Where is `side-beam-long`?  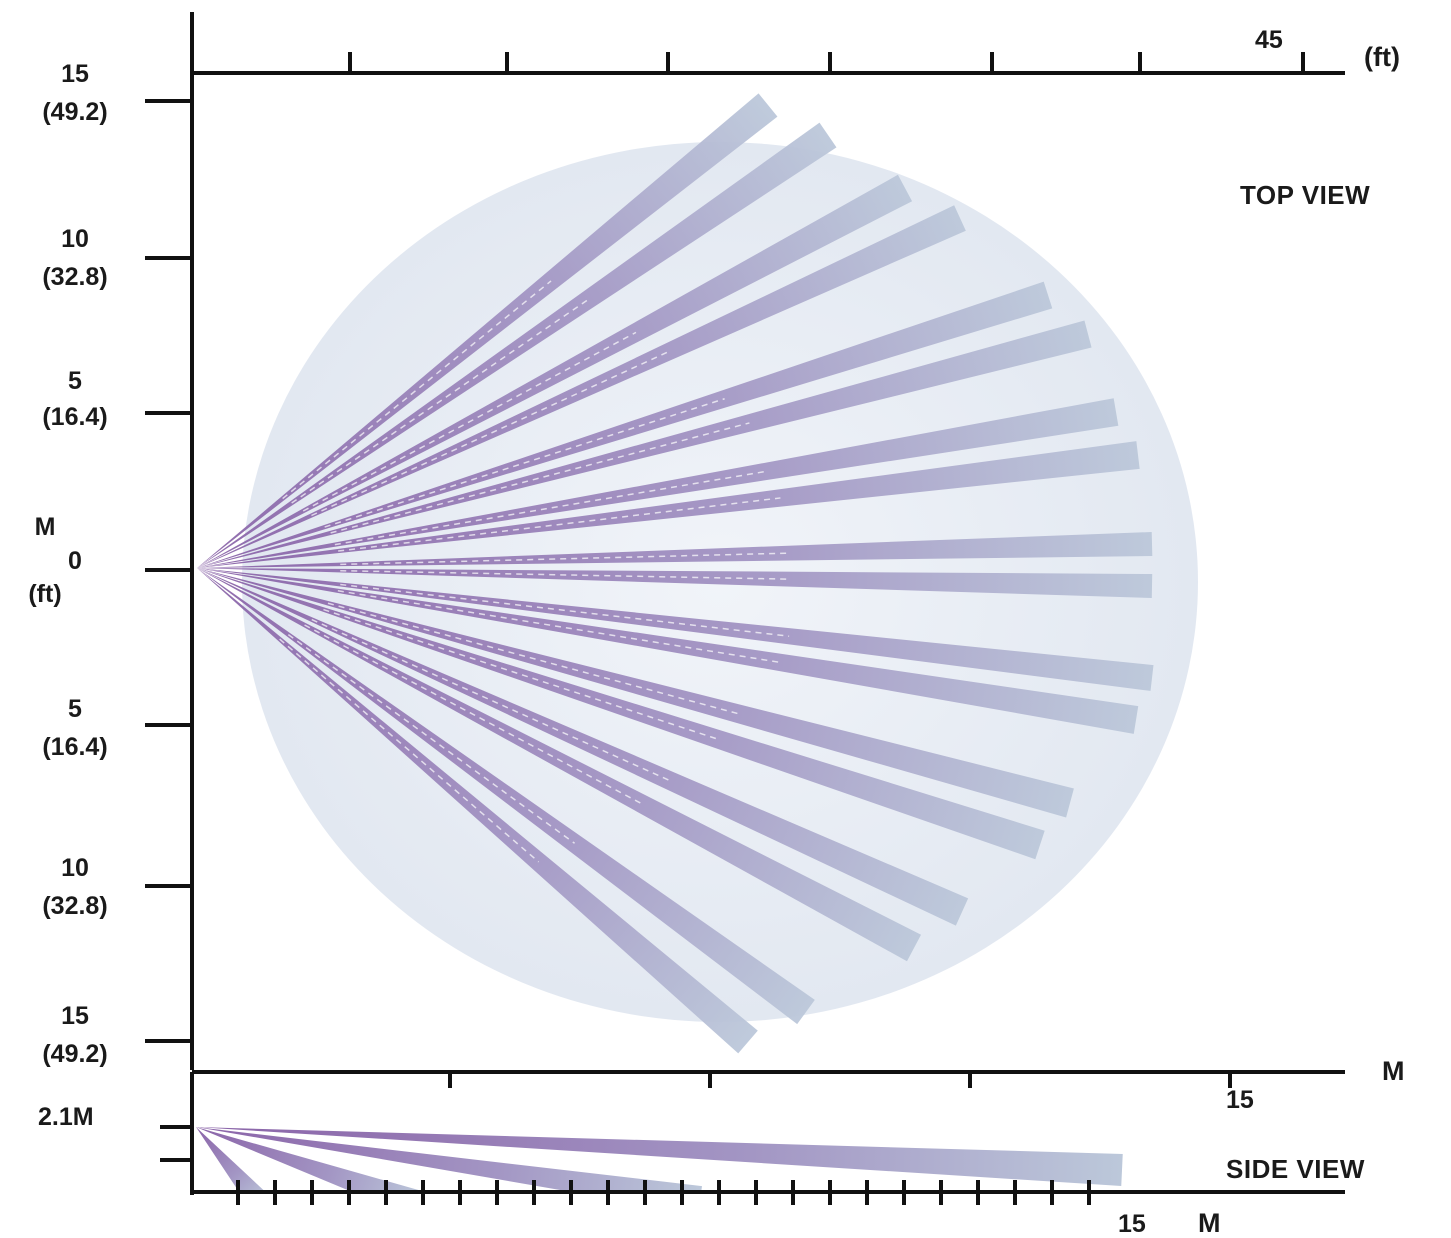 side-beam-long is located at coordinates (659, 1156).